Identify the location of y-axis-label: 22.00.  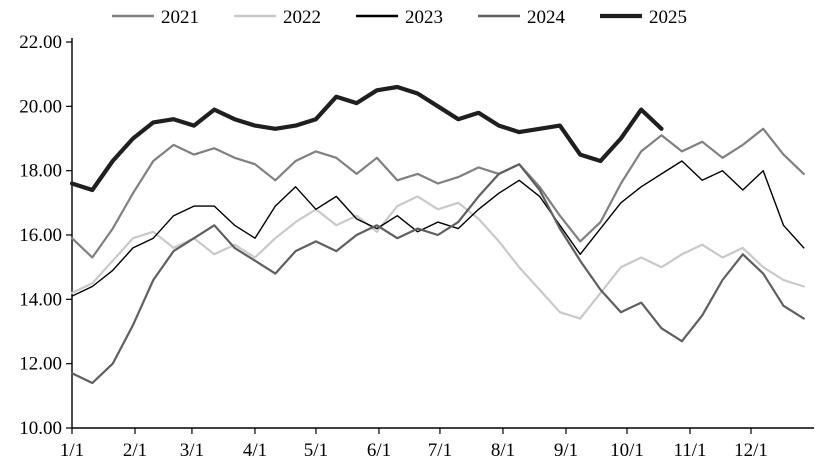
(40, 42).